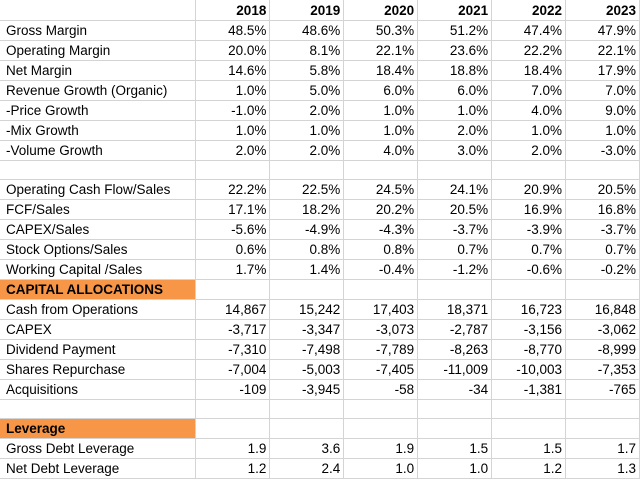  Describe the element at coordinates (98, 289) in the screenshot. I see `section-title: CAPITAL ALLOCATIONS` at that location.